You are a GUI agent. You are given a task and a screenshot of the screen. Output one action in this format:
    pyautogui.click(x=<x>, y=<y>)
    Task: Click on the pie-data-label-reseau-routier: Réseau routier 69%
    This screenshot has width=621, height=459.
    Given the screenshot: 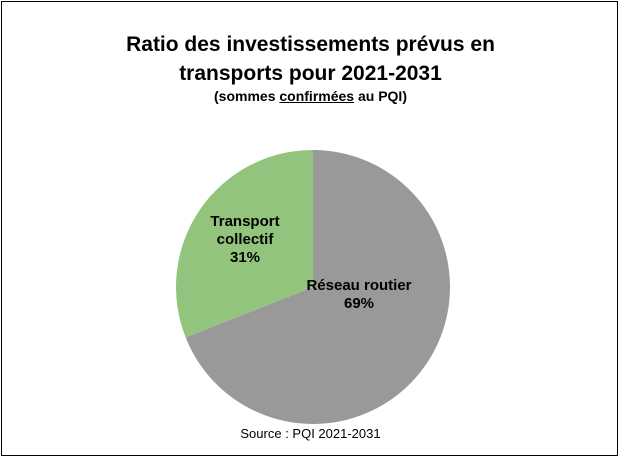 What is the action you would take?
    pyautogui.click(x=358, y=294)
    